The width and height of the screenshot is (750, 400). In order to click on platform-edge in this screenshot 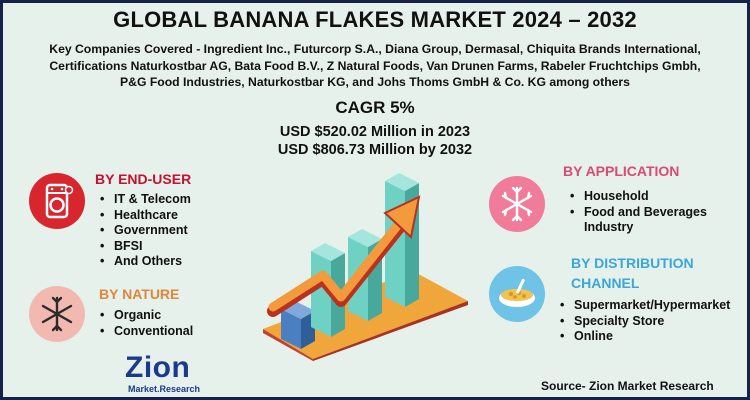, I will do `click(288, 345)`.